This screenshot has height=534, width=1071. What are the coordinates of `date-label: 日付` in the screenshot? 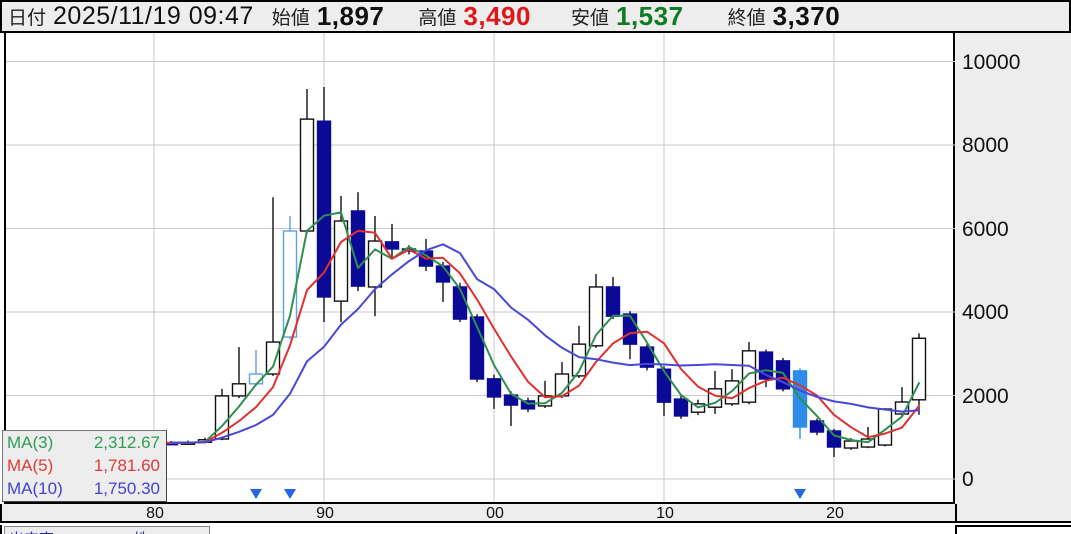 It's located at (27, 18).